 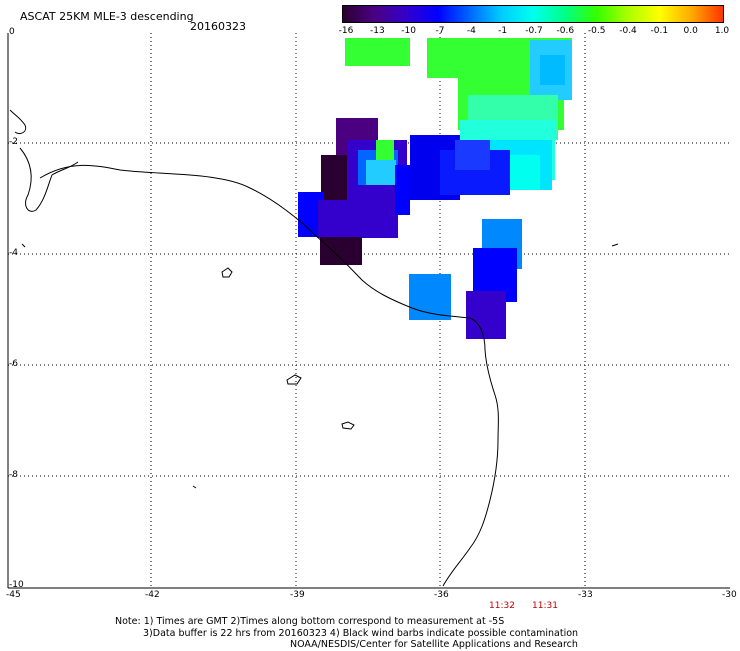 I want to click on y-tick: -6, so click(x=13, y=364).